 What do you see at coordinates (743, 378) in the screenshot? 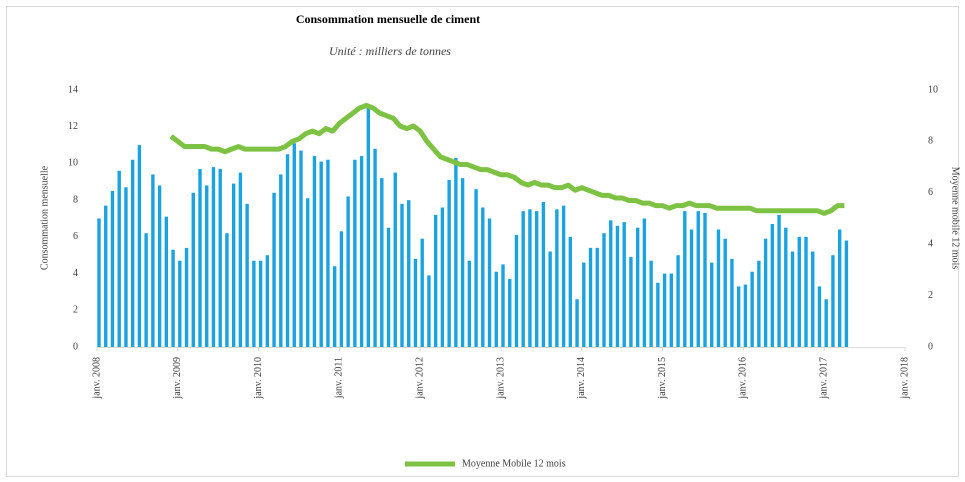
I see `x-tick-label: janv. 2016` at bounding box center [743, 378].